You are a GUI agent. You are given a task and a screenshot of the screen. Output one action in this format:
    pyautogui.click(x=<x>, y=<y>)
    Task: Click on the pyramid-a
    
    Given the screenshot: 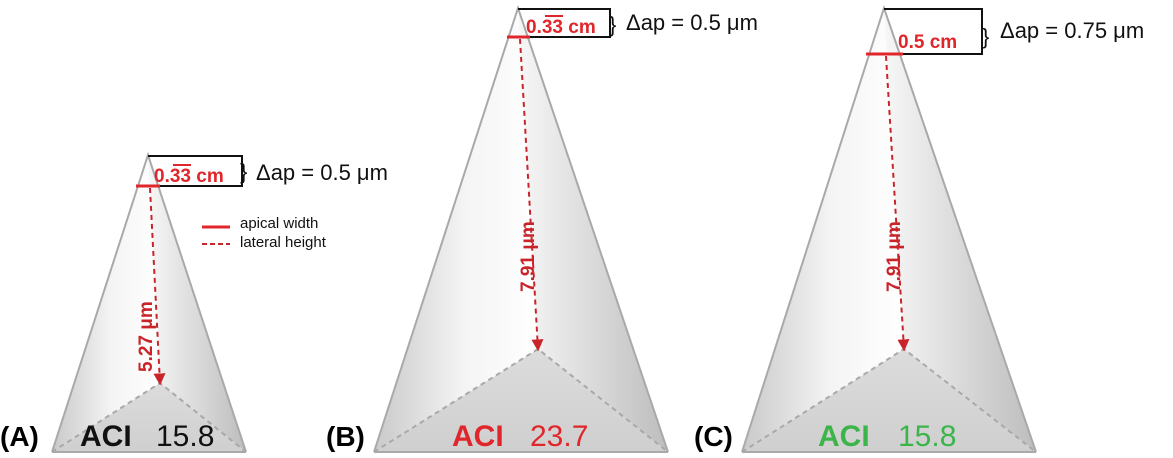 What is the action you would take?
    pyautogui.click(x=149, y=302)
    